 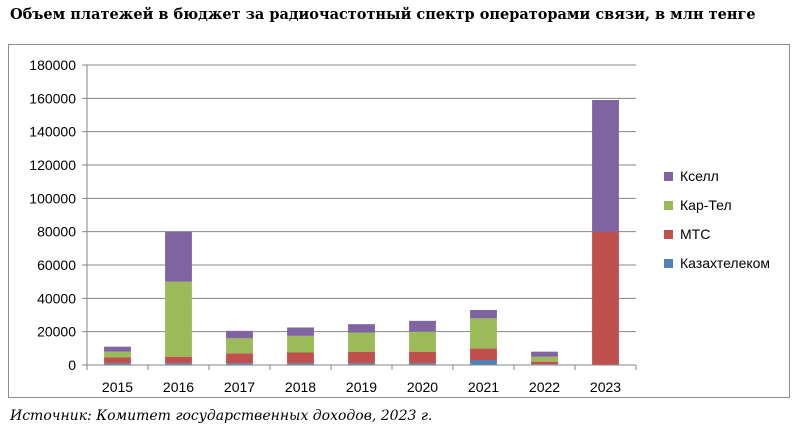 What do you see at coordinates (52, 165) in the screenshot?
I see `y-tick-label: 120000` at bounding box center [52, 165].